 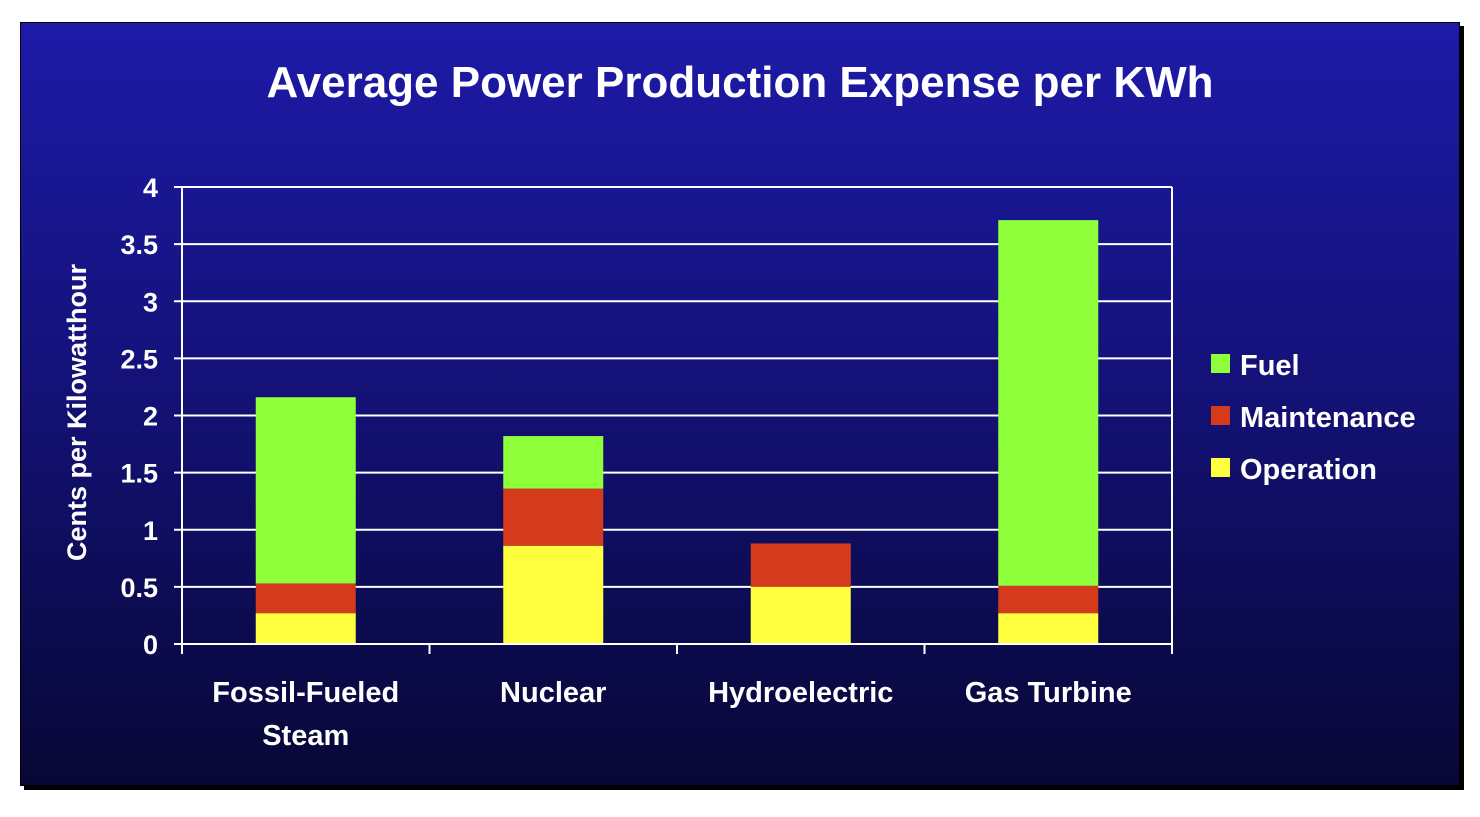 What do you see at coordinates (305, 693) in the screenshot?
I see `x-tick-label: Fossil-Fueled` at bounding box center [305, 693].